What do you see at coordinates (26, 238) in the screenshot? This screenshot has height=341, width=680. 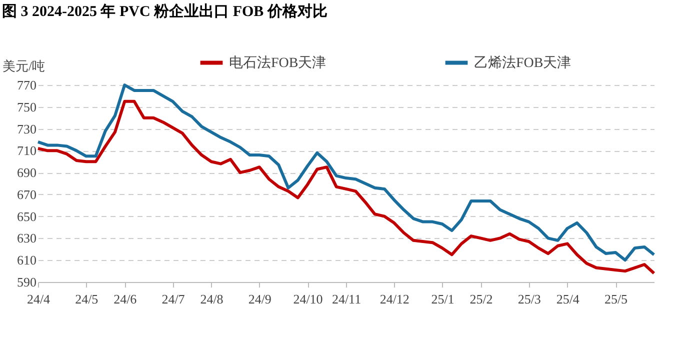 I see `y-tick-label: 630` at bounding box center [26, 238].